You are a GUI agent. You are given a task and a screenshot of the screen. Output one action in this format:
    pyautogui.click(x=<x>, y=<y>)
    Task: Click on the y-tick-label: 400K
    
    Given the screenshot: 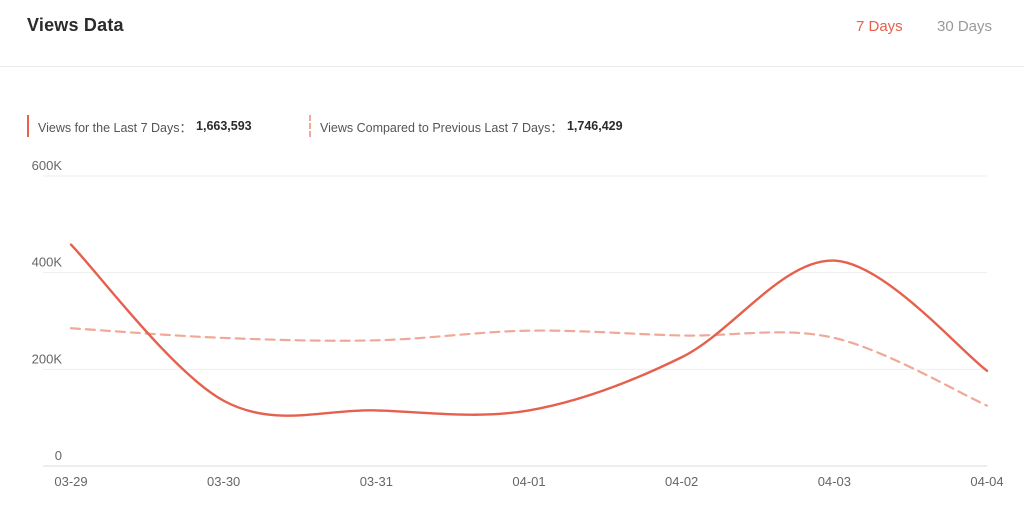 What is the action you would take?
    pyautogui.click(x=47, y=262)
    